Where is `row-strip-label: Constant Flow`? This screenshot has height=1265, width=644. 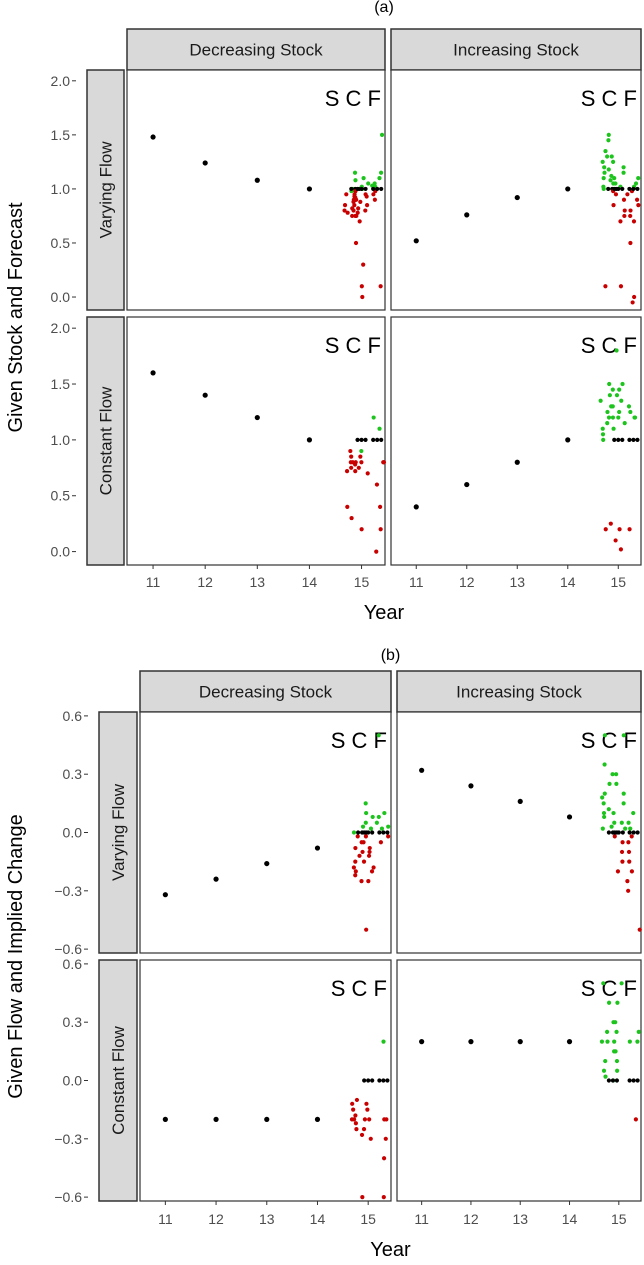 row-strip-label: Constant Flow is located at coordinates (118, 1079).